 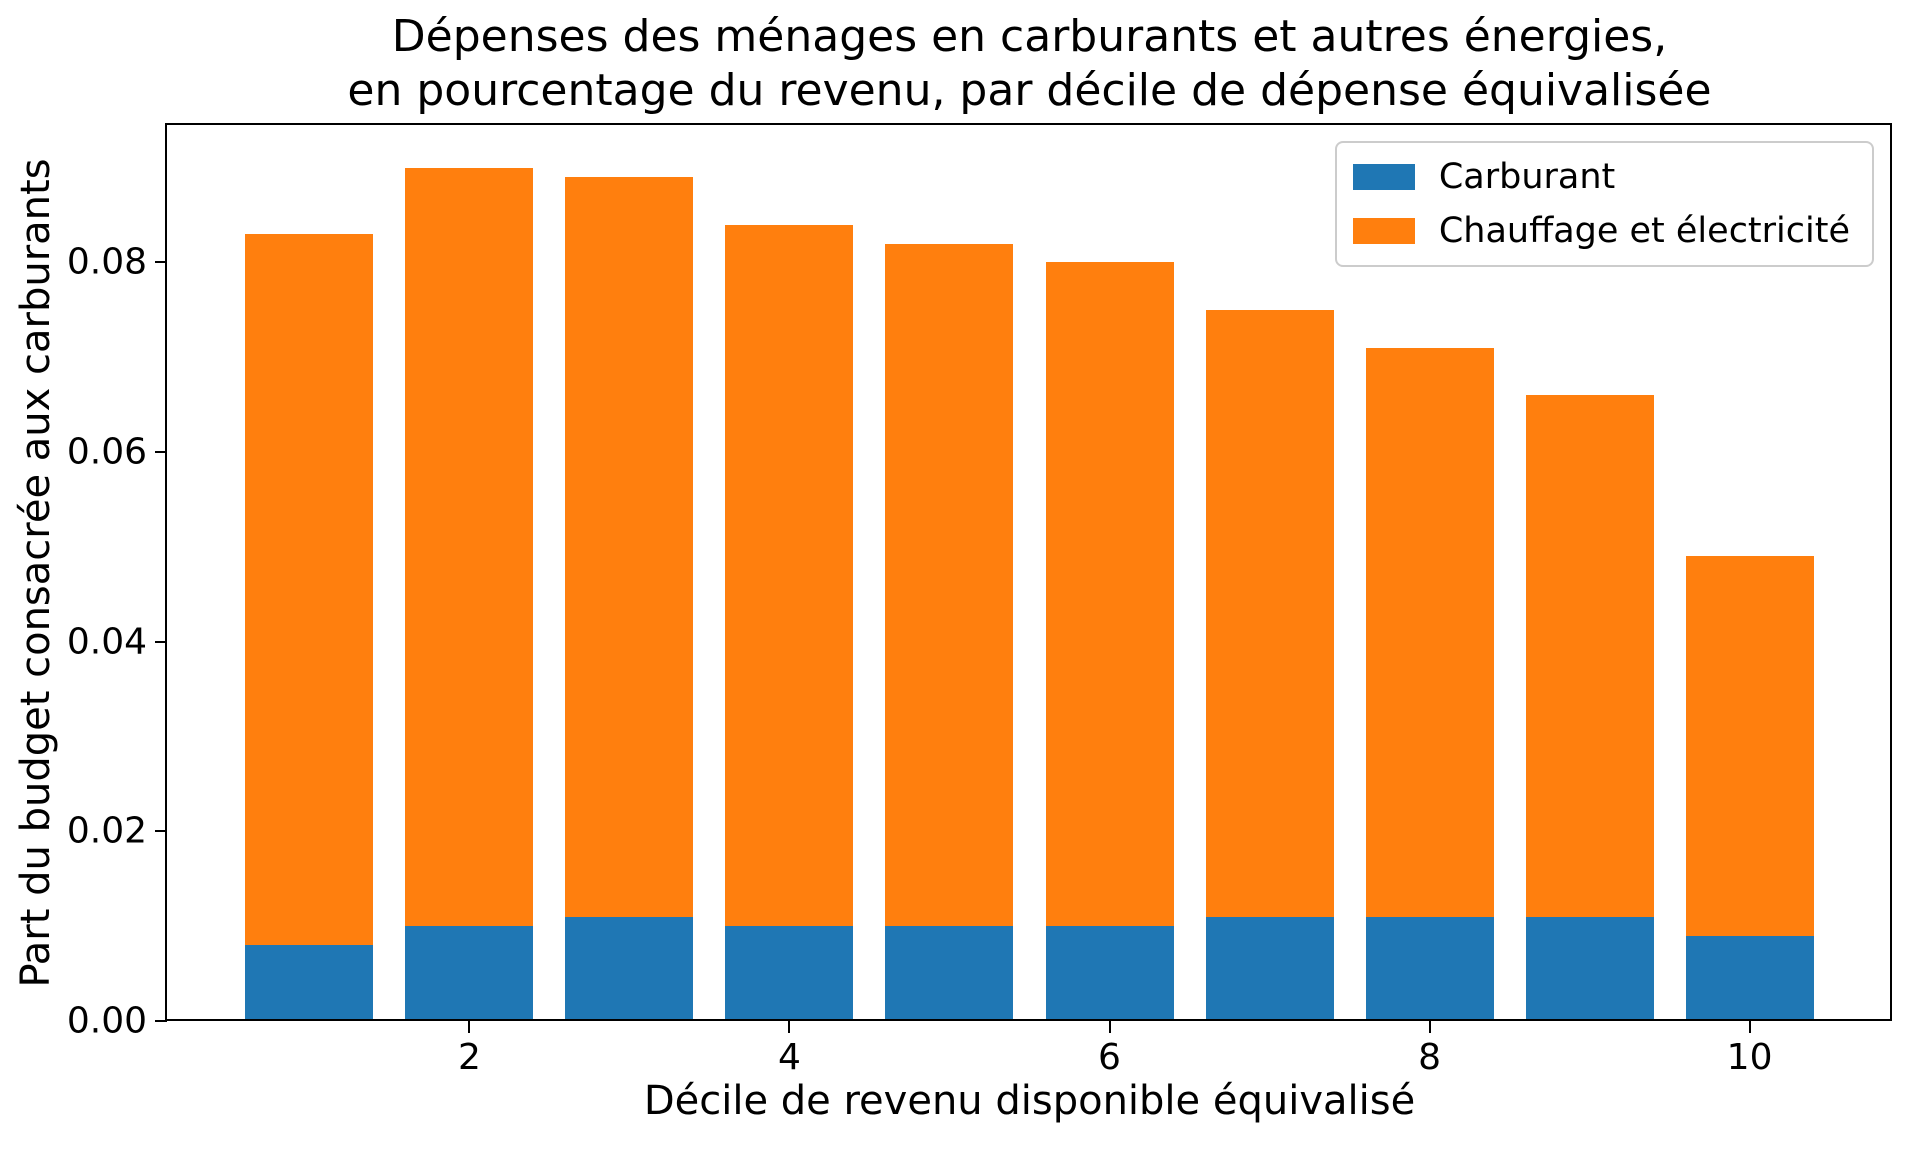 I want to click on legend-swatch-carburant, so click(x=1383, y=177).